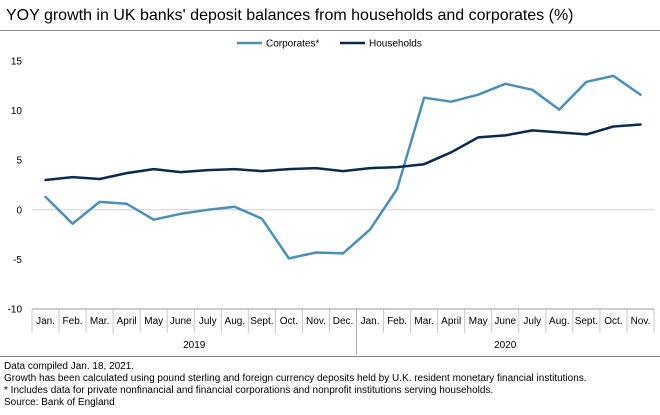  What do you see at coordinates (59, 402) in the screenshot?
I see `note-source: Source: Bank of England` at bounding box center [59, 402].